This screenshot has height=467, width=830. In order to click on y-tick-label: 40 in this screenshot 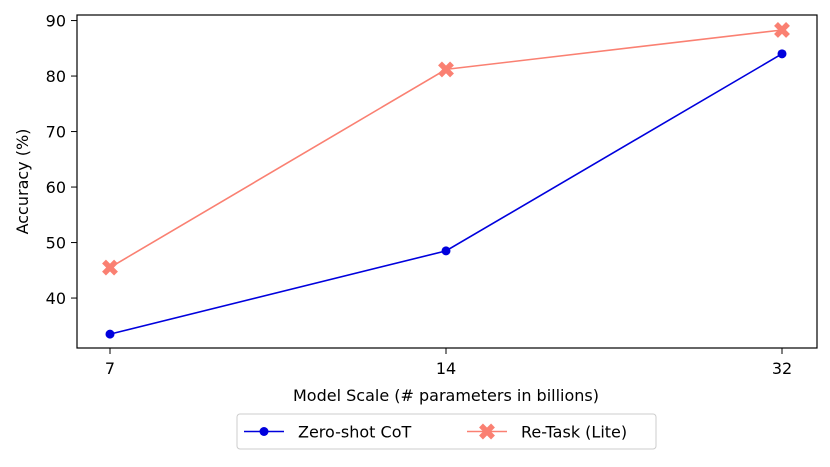, I will do `click(56, 298)`.